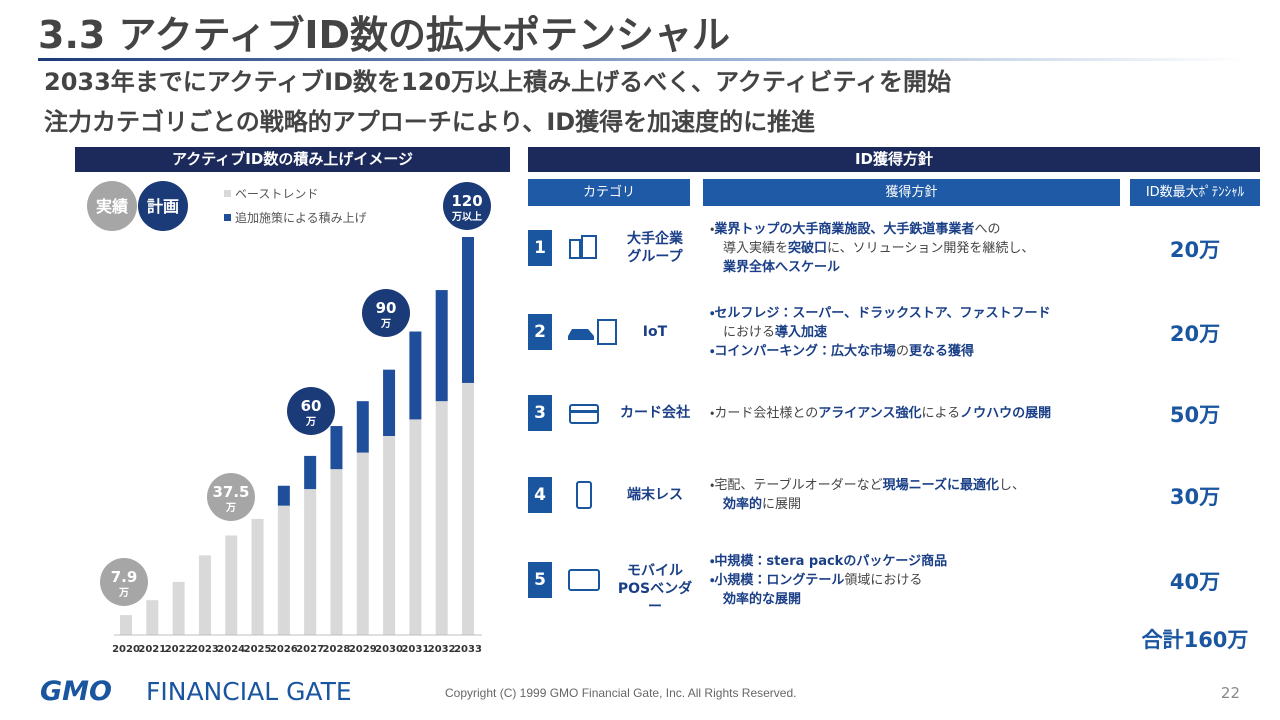  I want to click on x-tick-label: 2024, so click(231, 649).